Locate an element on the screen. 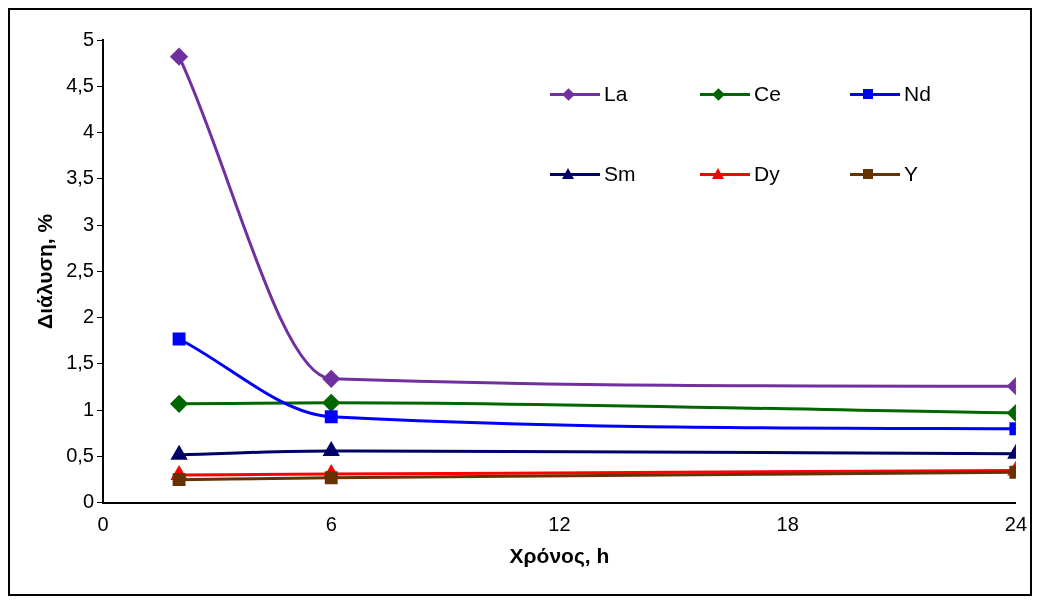 This screenshot has height=602, width=1040. x-axis-title: Χρόνος, h is located at coordinates (559, 556).